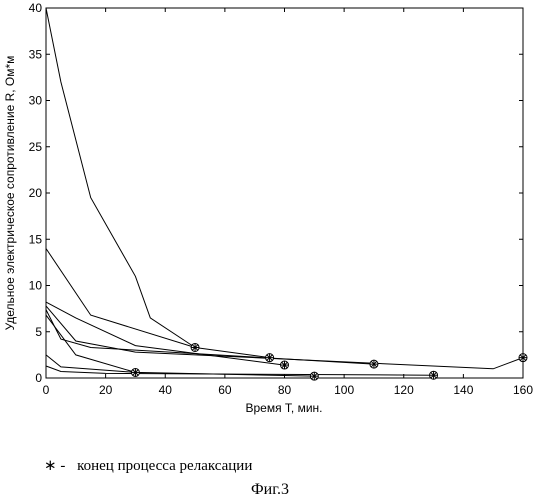 This screenshot has width=540, height=500. What do you see at coordinates (36, 239) in the screenshot?
I see `y-tick-label: 15` at bounding box center [36, 239].